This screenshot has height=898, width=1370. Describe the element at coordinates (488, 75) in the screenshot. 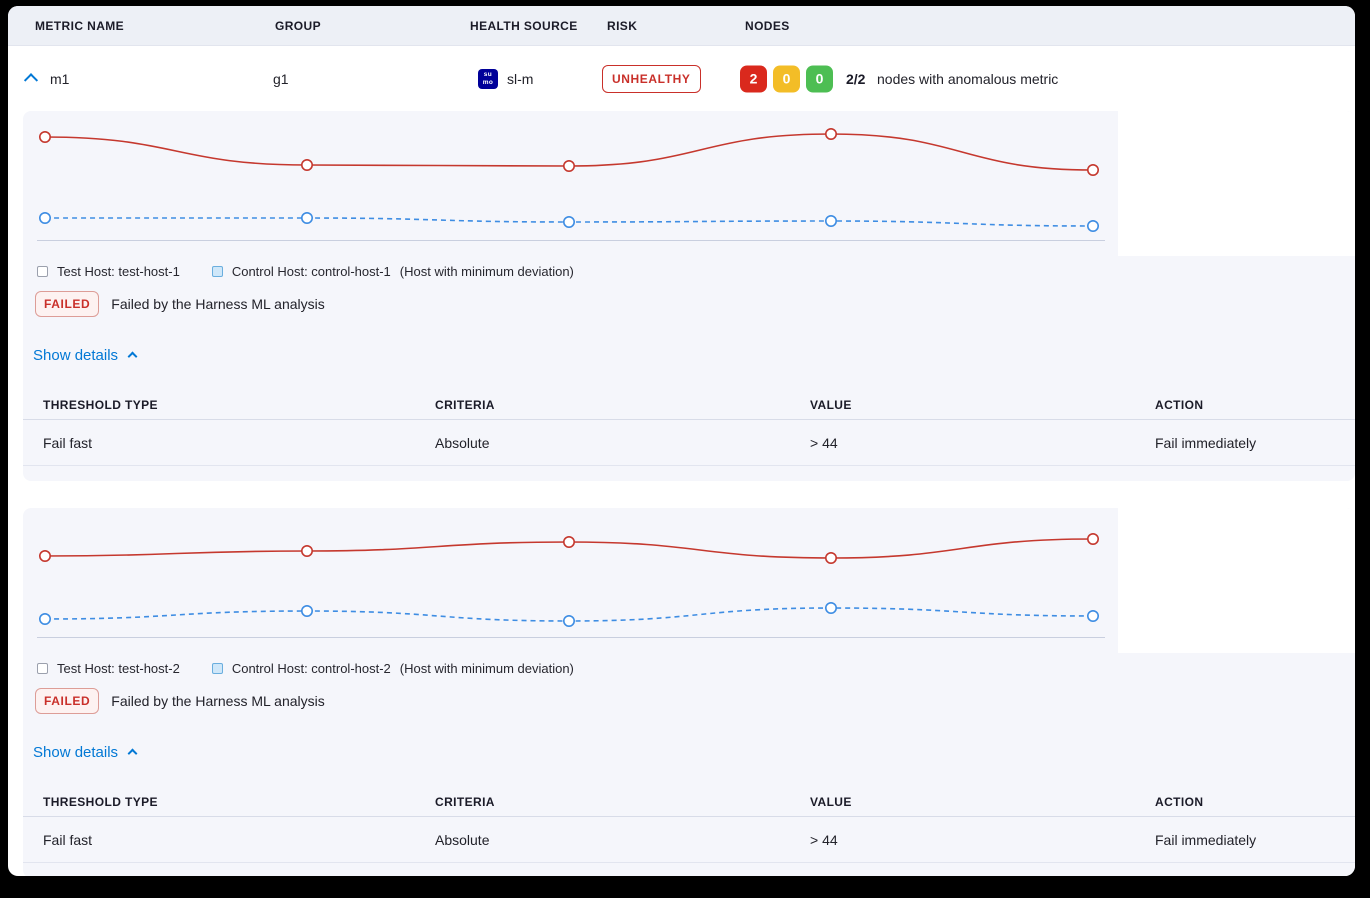

I see `sumologic-icon-text-top: su` at that location.